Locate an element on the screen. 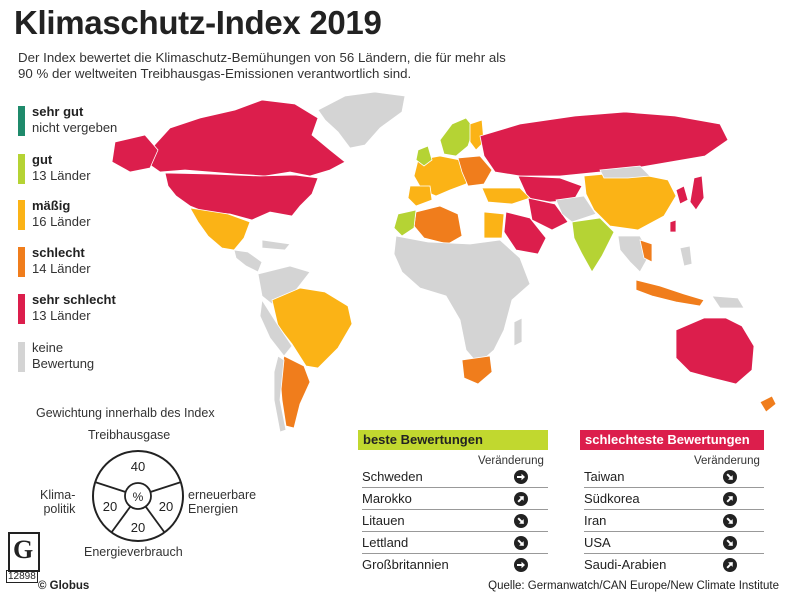 Image resolution: width=797 pixels, height=600 pixels. legend-sublabel: nicht vergeben is located at coordinates (75, 127).